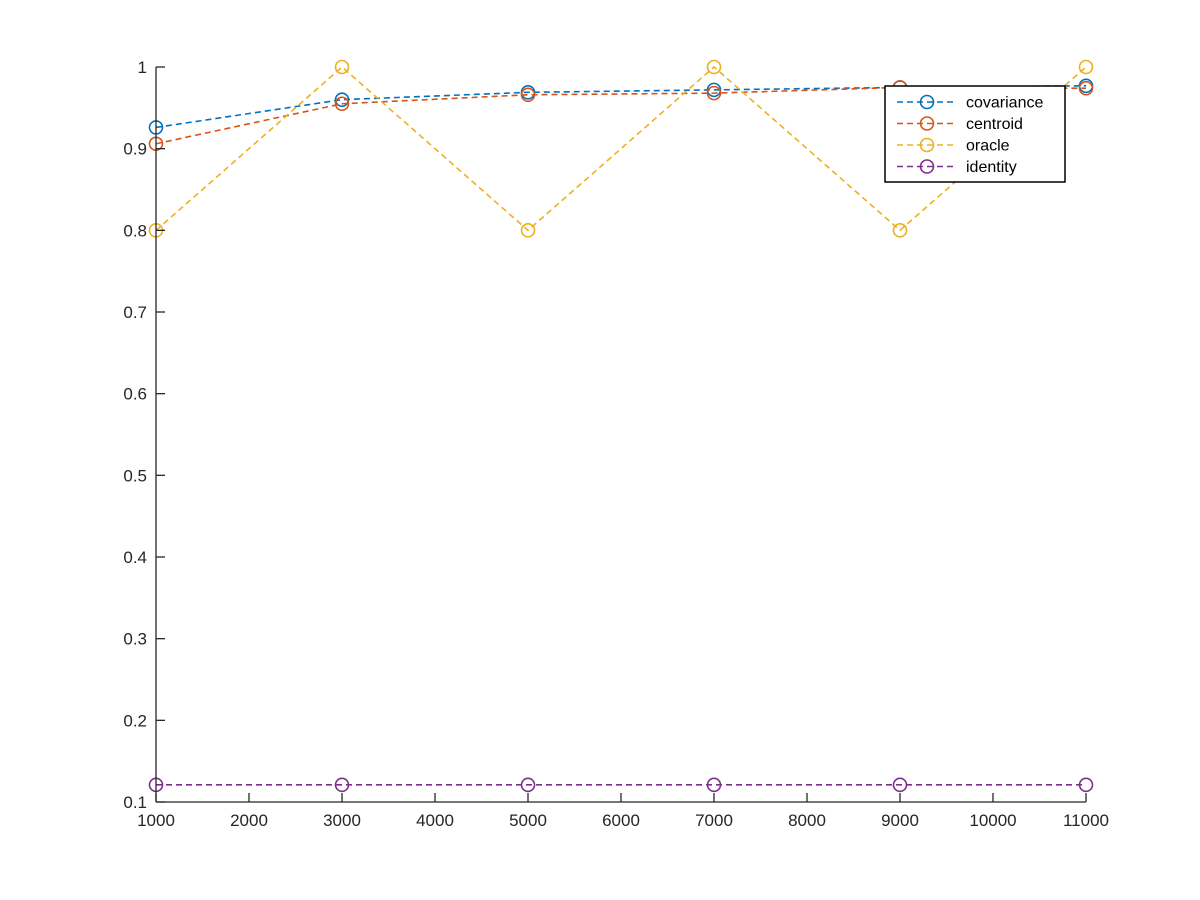 Image resolution: width=1200 pixels, height=900 pixels. What do you see at coordinates (135, 557) in the screenshot?
I see `y-tick-label: 0.4` at bounding box center [135, 557].